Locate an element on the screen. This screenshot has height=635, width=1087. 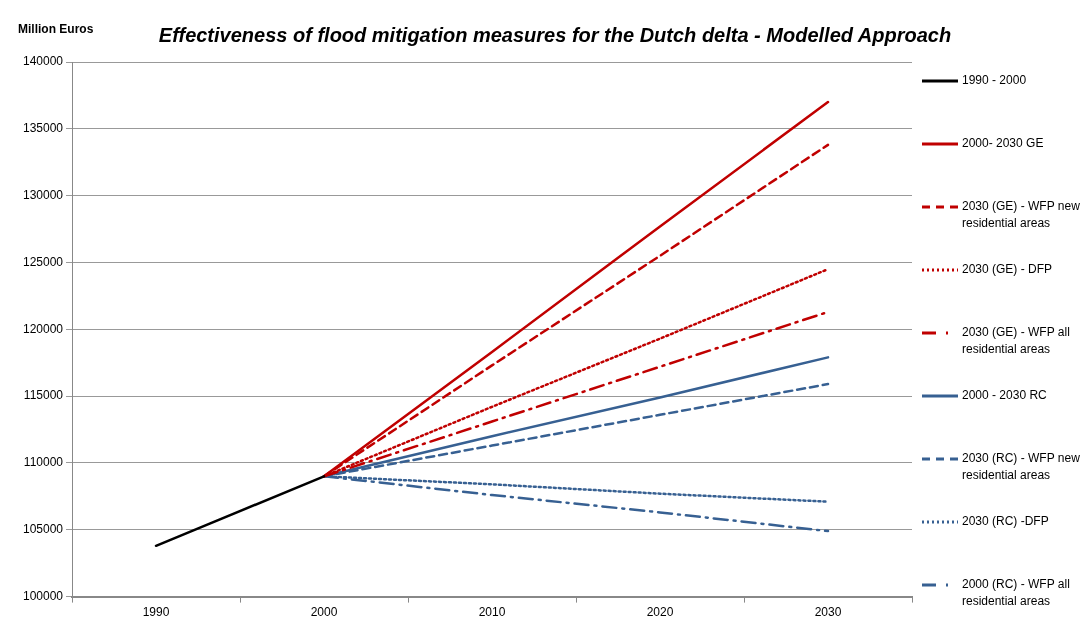
x-tick-label: 2030 is located at coordinates (828, 612).